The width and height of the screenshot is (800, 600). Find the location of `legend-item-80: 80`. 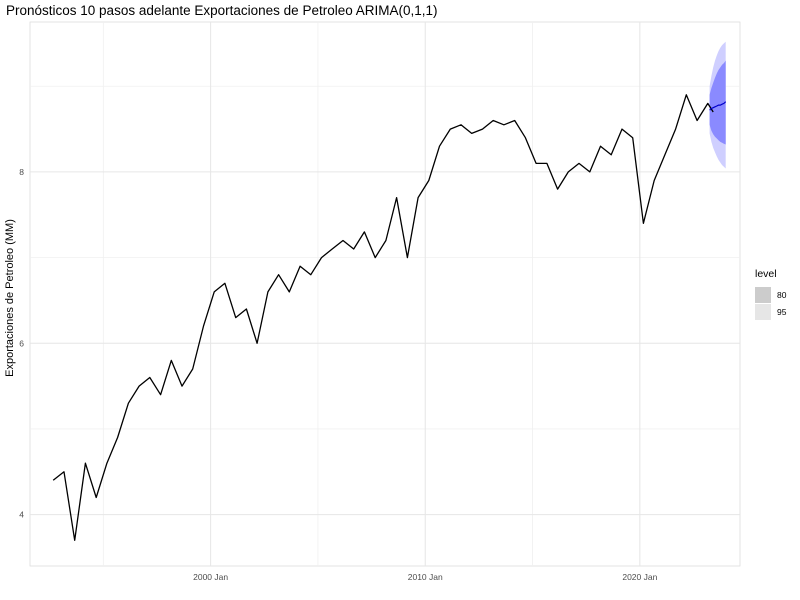

legend-item-80: 80 is located at coordinates (770, 294).